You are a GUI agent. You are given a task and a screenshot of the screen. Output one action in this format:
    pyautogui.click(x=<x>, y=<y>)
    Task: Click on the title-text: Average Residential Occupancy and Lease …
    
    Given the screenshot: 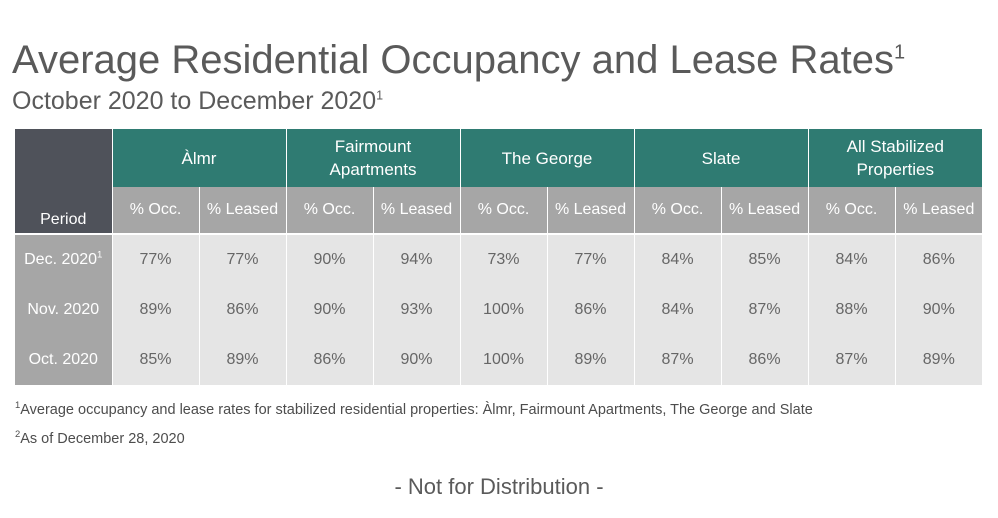 What is the action you would take?
    pyautogui.click(x=453, y=60)
    